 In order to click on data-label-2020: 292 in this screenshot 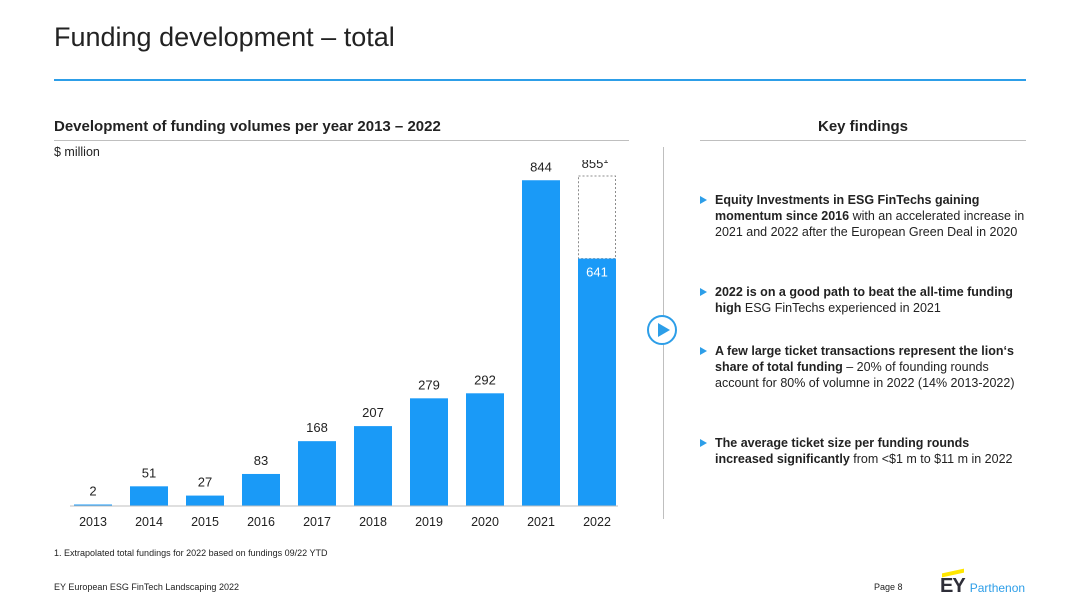, I will do `click(485, 379)`.